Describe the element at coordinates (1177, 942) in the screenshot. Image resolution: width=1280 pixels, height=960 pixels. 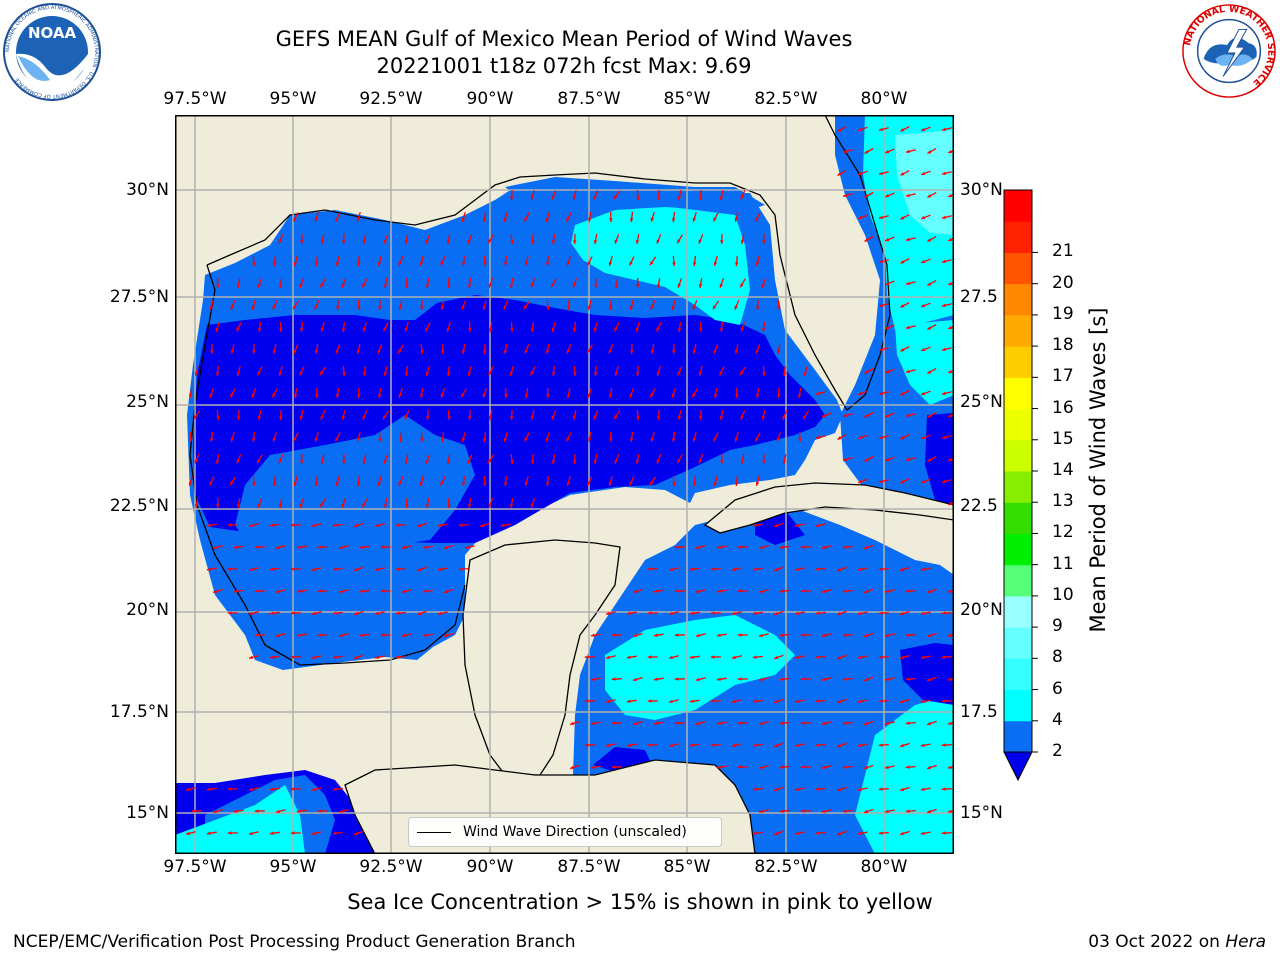
I see `footer-date: 03 Oct 2022 on Hera` at that location.